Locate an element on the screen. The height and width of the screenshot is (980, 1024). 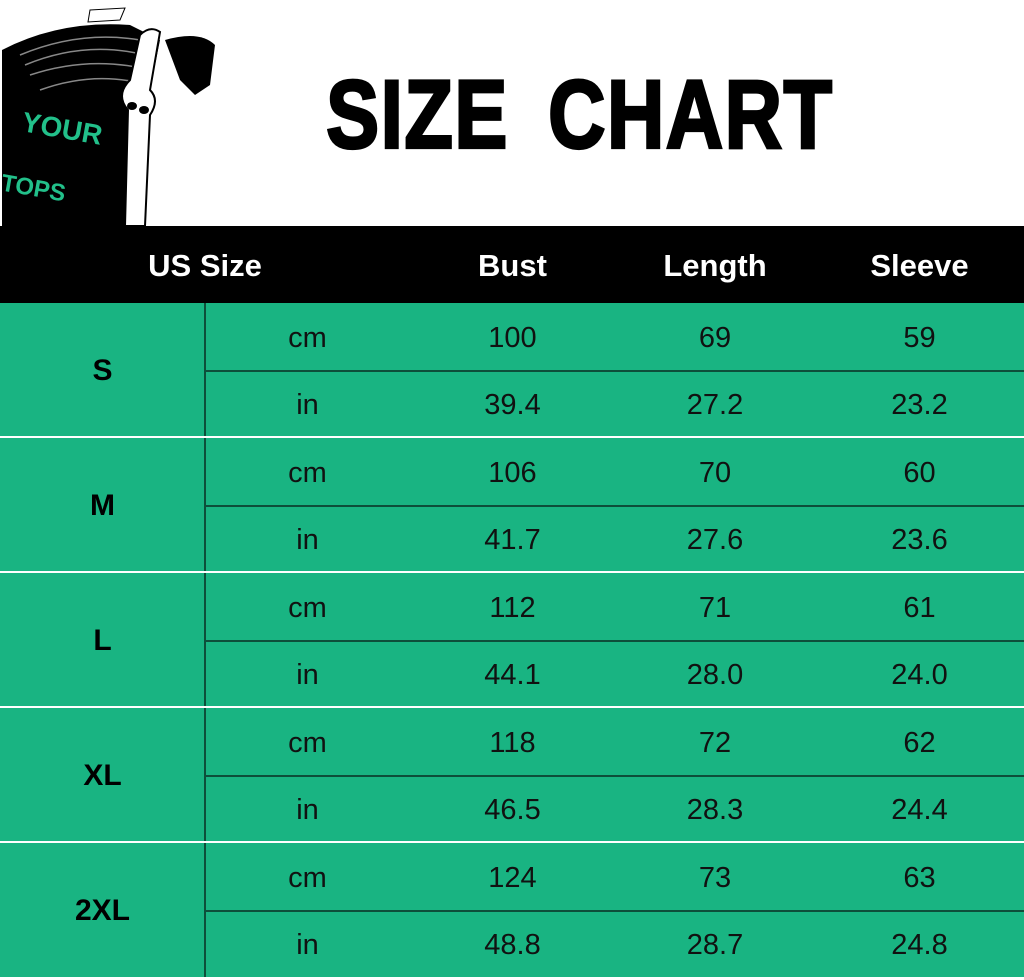
size-group: L cm 112 71 61 in 44.1 28.0 24.0 is located at coordinates (512, 640).